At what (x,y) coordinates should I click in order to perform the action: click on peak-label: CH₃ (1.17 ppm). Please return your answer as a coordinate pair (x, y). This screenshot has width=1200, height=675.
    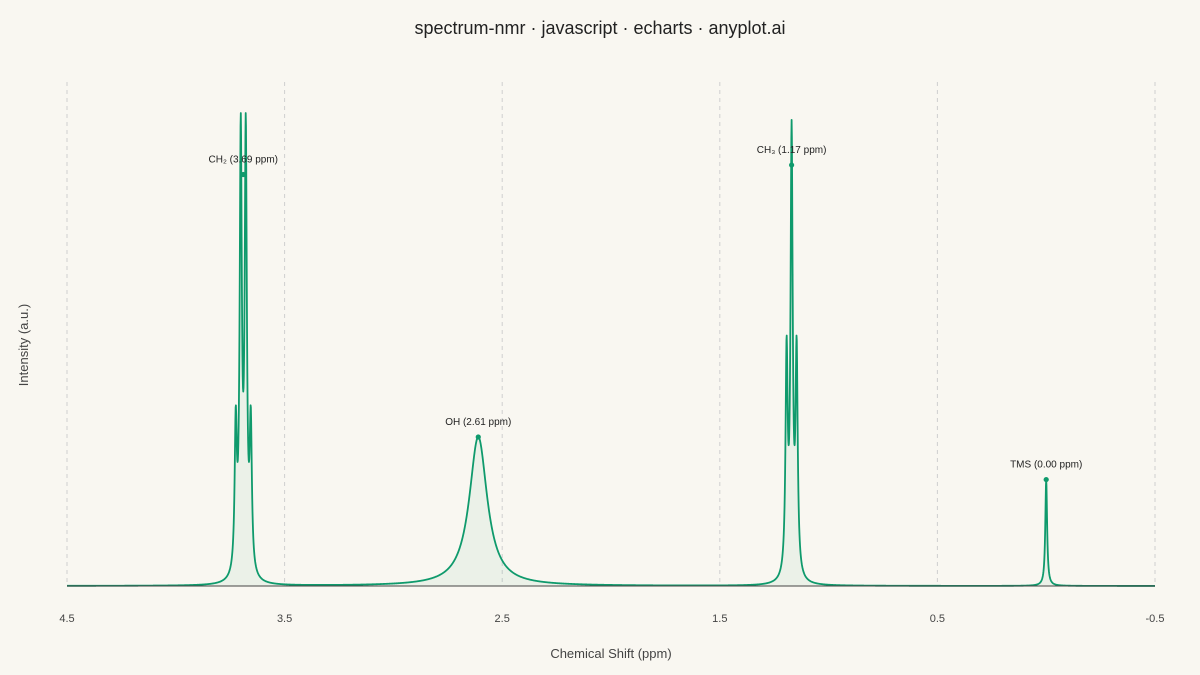
    Looking at the image, I should click on (792, 150).